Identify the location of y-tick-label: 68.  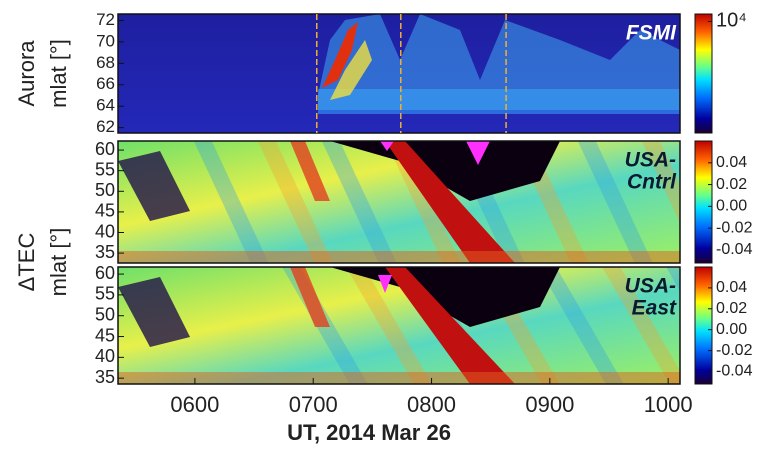
(105, 62).